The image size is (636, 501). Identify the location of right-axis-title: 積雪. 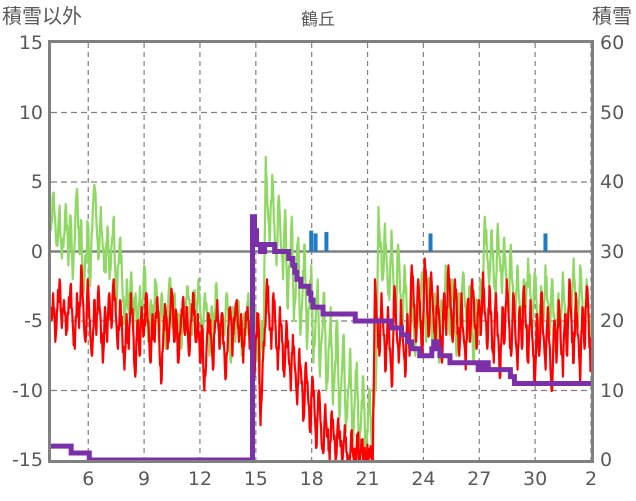
(612, 16).